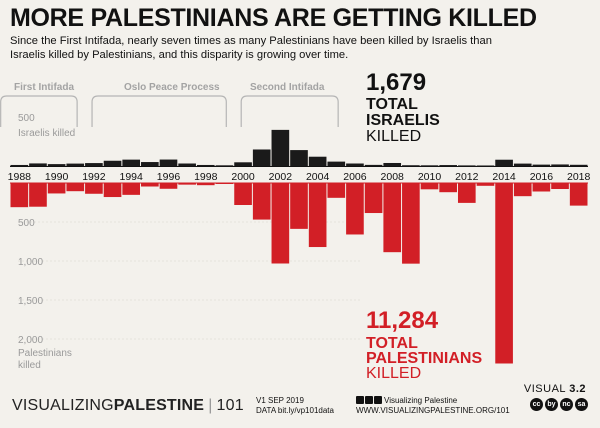 The height and width of the screenshot is (428, 600). What do you see at coordinates (402, 320) in the screenshot?
I see `palestinian-total-number: 11,284` at bounding box center [402, 320].